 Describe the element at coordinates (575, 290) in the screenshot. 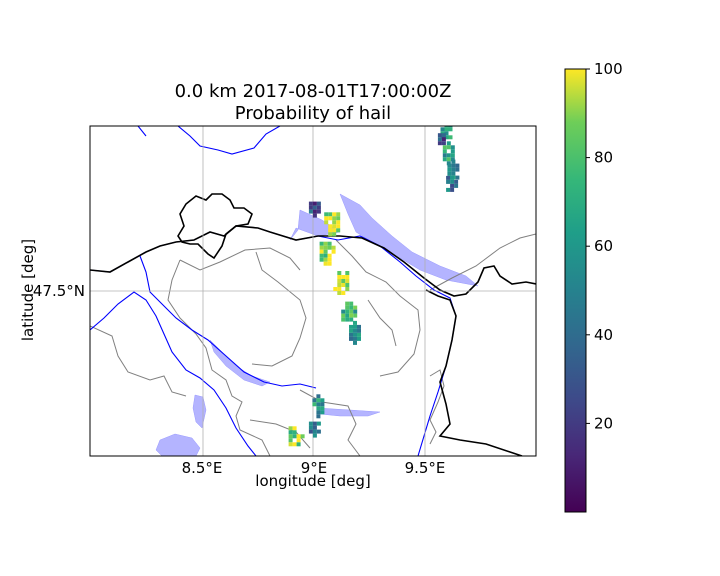

I see `colorbar-gradient` at that location.